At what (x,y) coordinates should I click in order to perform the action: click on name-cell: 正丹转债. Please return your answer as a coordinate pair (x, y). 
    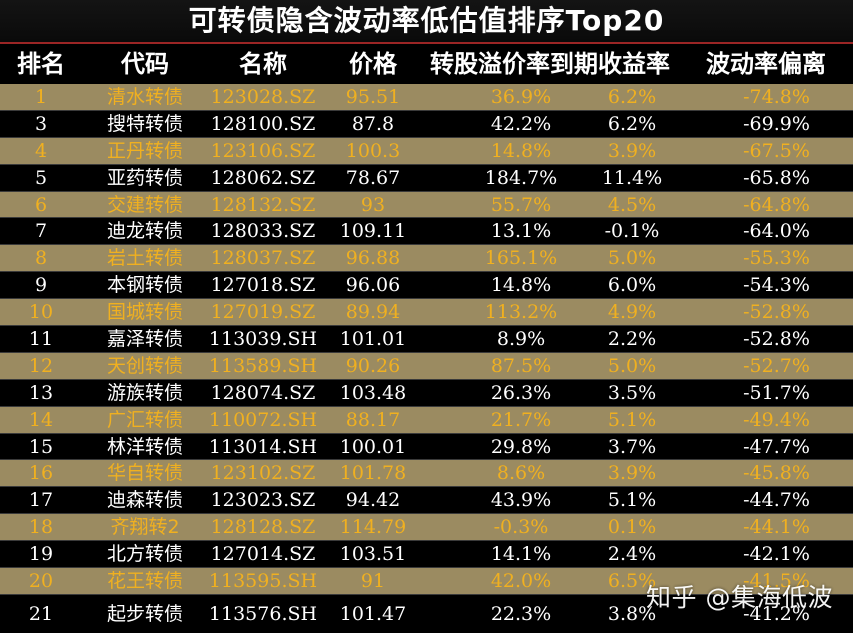
    Looking at the image, I should click on (144, 150).